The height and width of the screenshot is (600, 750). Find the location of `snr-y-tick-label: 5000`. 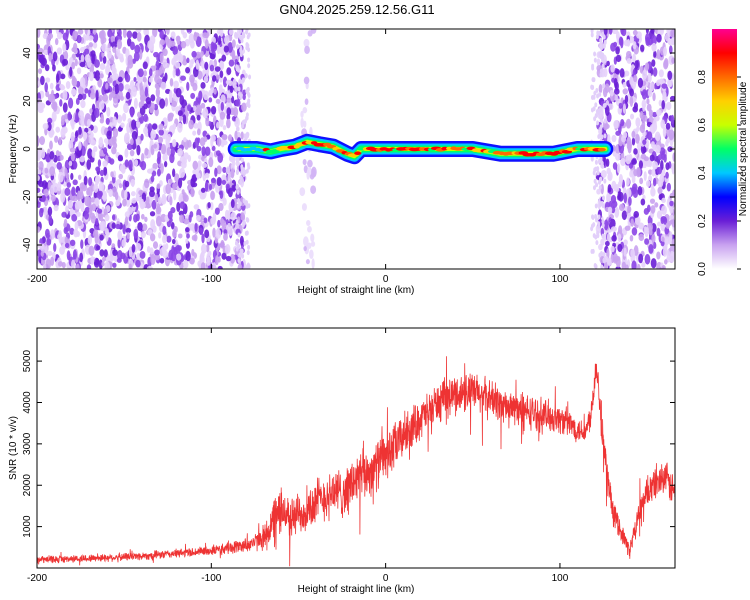

snr-y-tick-label: 5000 is located at coordinates (27, 361).